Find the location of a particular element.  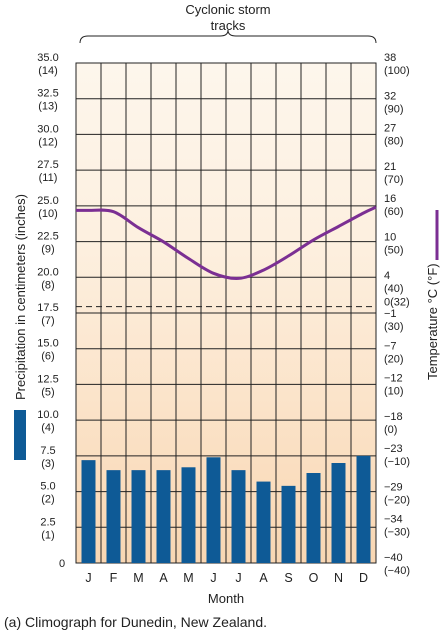

left-tick-sublabel: (5) is located at coordinates (47, 392).